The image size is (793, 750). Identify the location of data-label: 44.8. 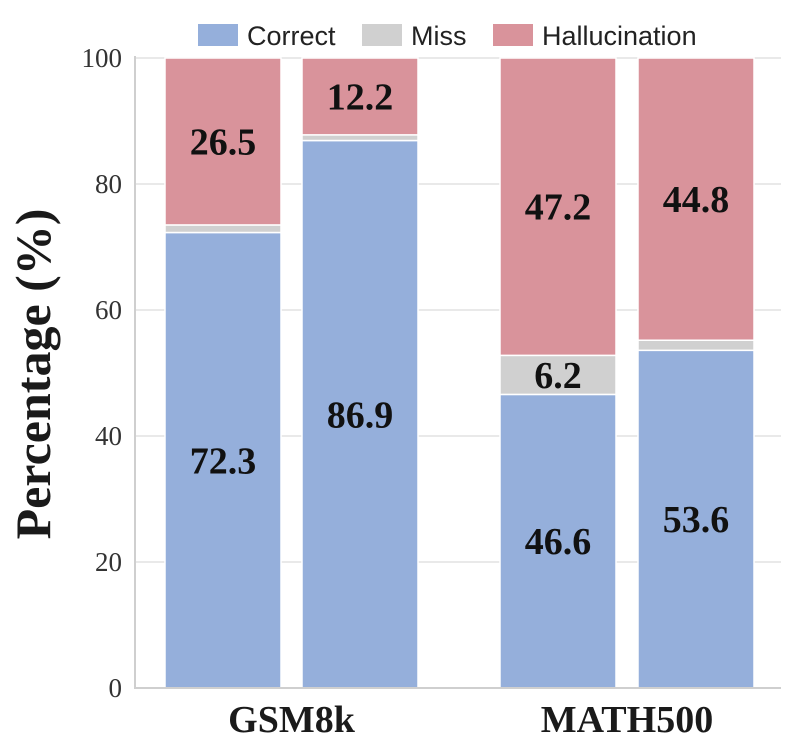
(696, 200).